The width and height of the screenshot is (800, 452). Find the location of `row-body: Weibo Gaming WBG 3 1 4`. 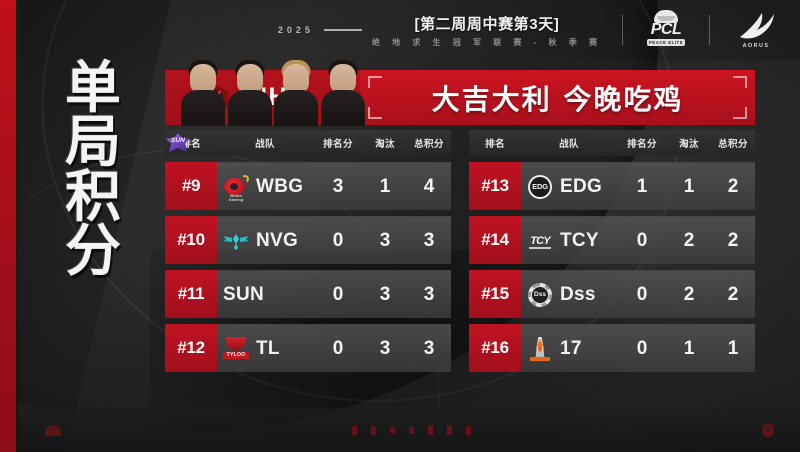

row-body: Weibo Gaming WBG 3 1 4 is located at coordinates (334, 186).